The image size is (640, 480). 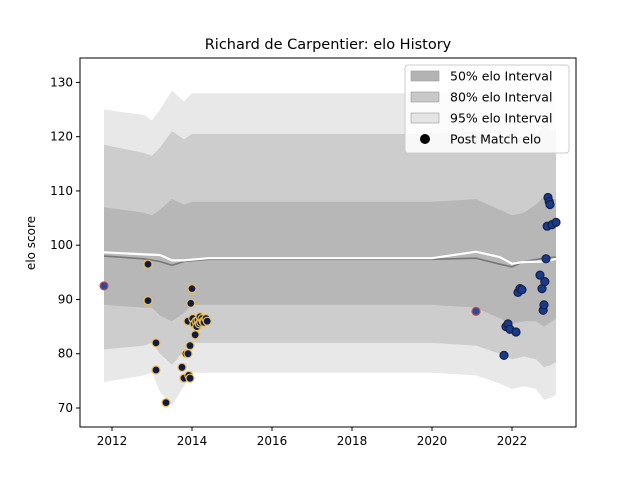 I want to click on y-tick-label: 70, so click(x=65, y=408).